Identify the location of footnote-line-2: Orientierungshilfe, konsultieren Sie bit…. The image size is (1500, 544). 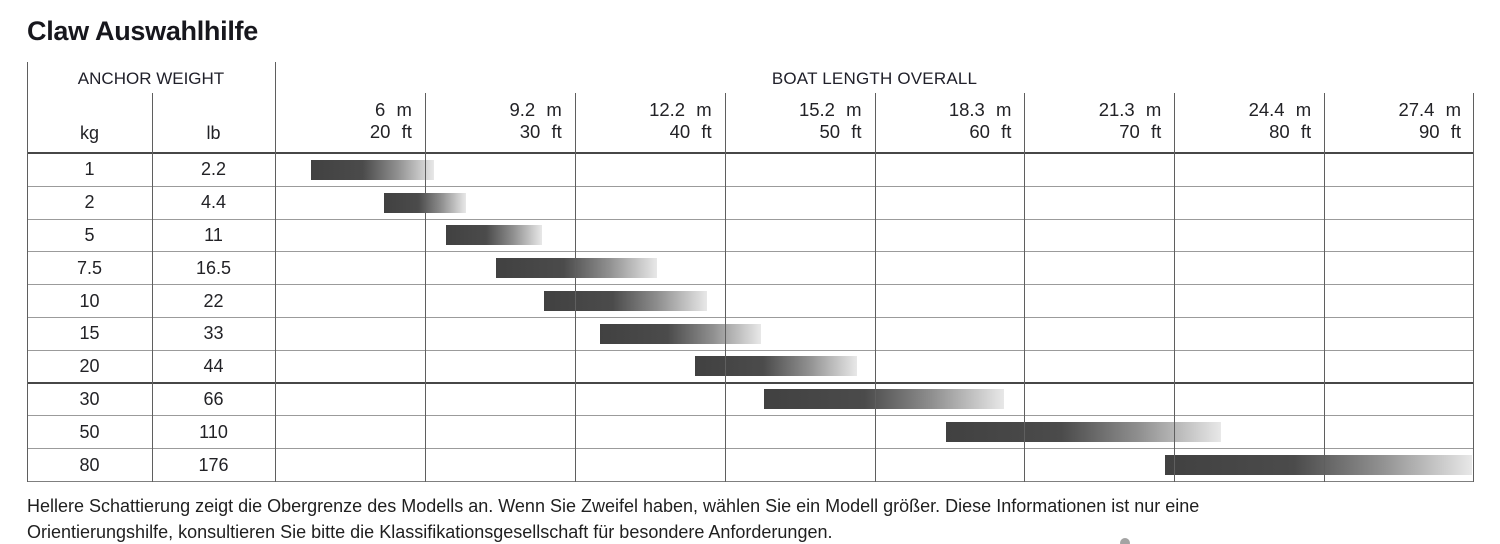
(430, 532).